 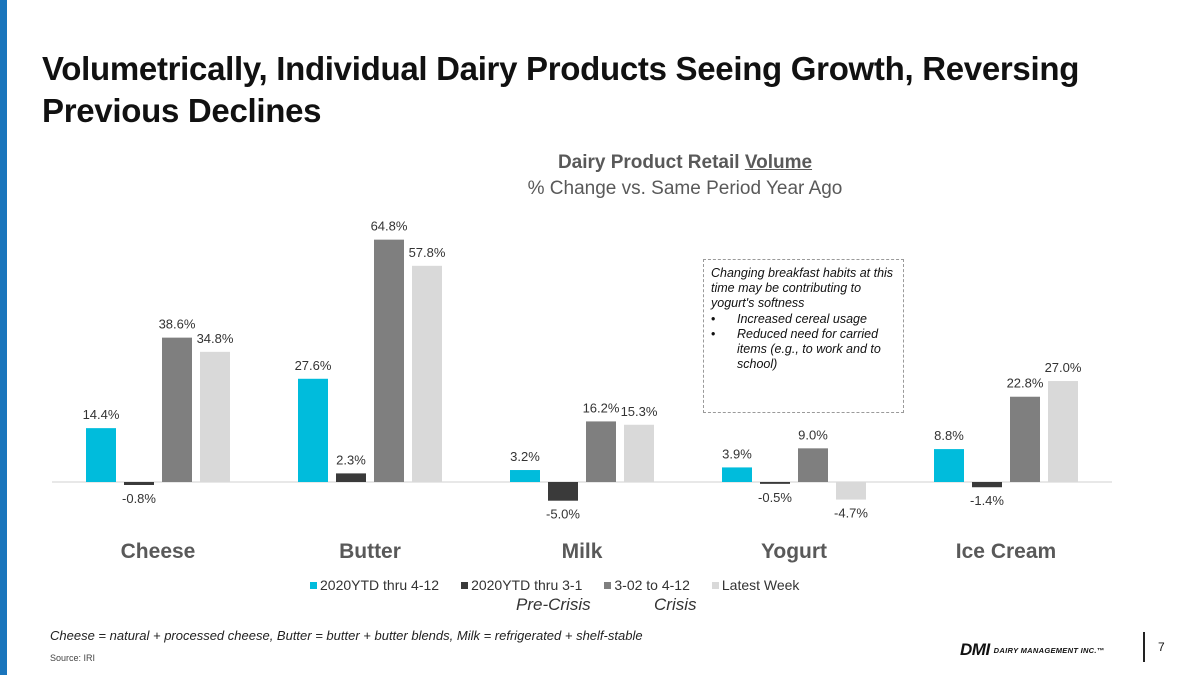 I want to click on data-label: 38.6%, so click(x=177, y=324).